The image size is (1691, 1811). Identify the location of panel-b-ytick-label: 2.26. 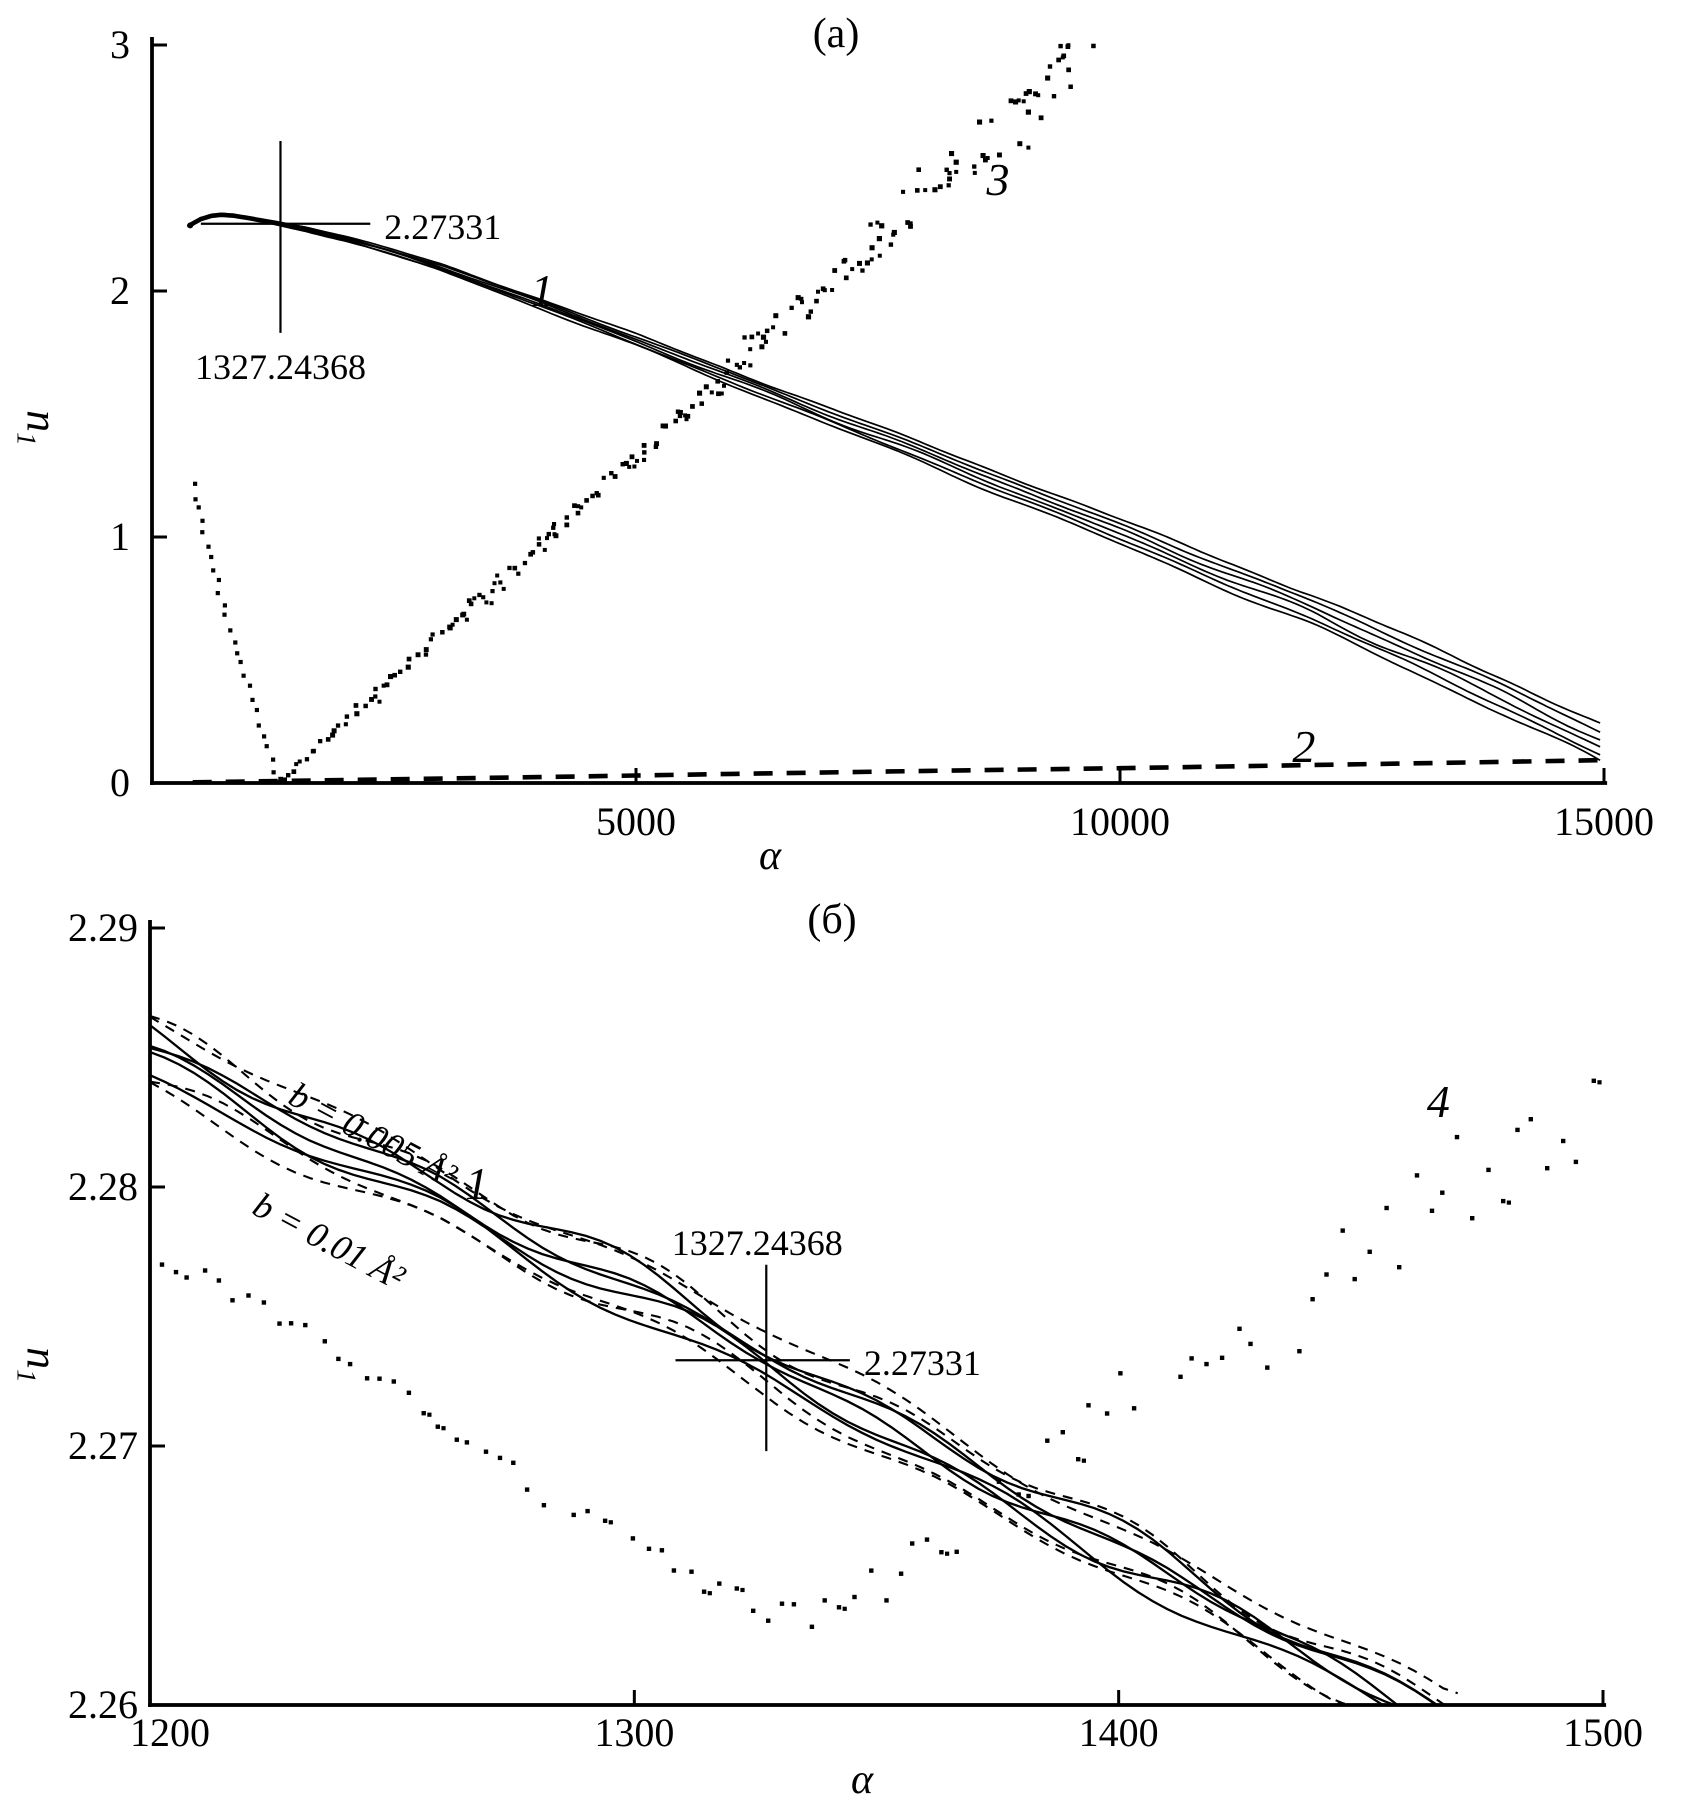
(103, 1704).